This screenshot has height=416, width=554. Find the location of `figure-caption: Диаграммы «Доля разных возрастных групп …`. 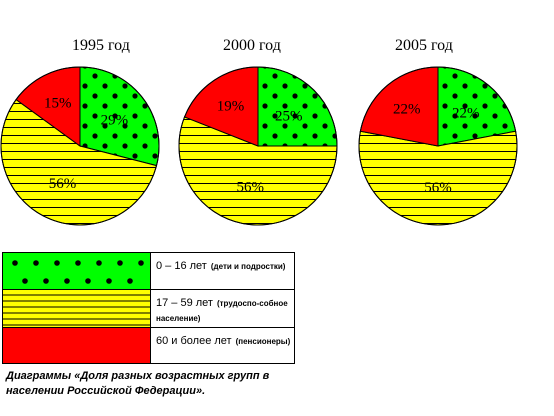

figure-caption: Диаграммы «Доля разных возрастных групп … is located at coordinates (138, 383).